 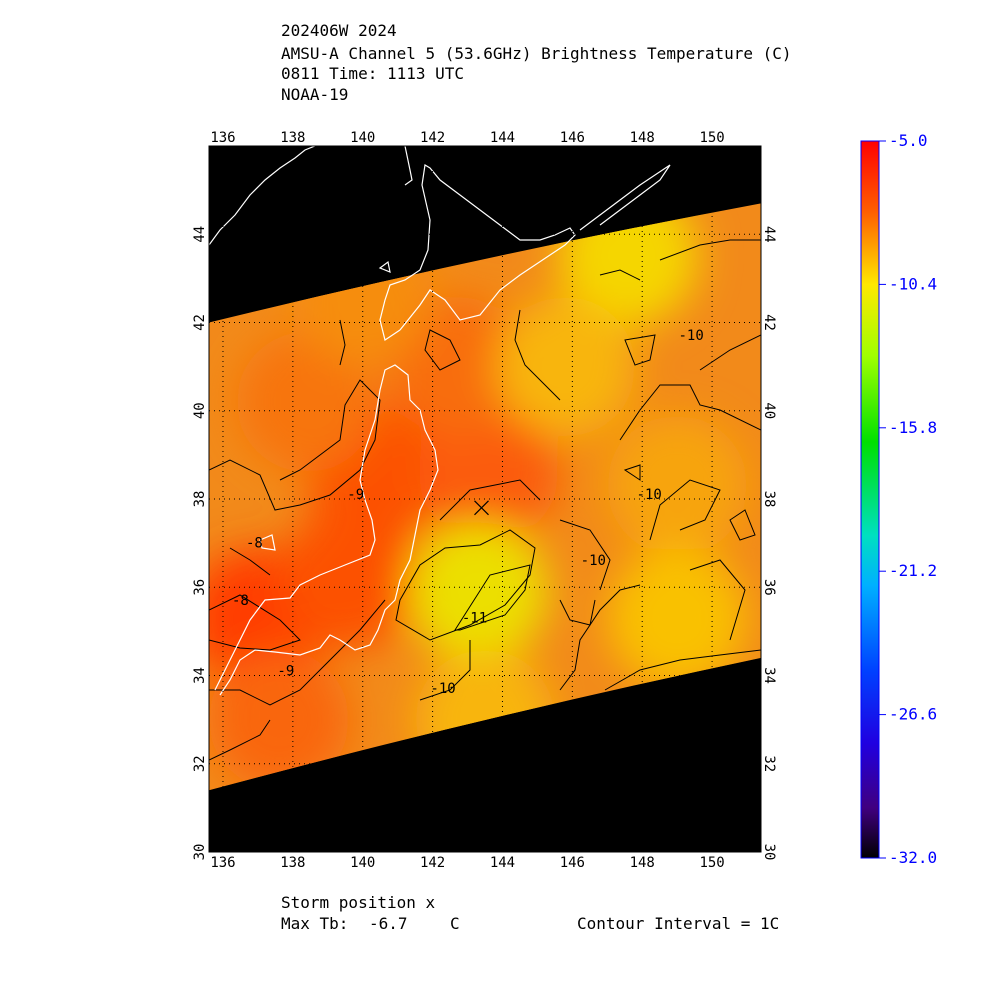 What do you see at coordinates (388, 923) in the screenshot?
I see `max-tb-value: -6.7` at bounding box center [388, 923].